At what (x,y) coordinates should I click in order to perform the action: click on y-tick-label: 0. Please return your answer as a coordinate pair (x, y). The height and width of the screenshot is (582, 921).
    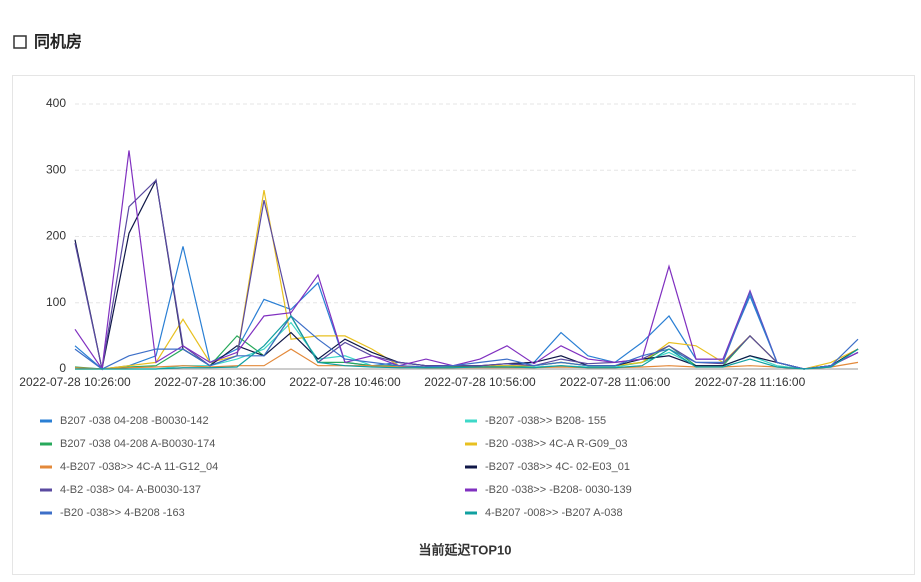
    Looking at the image, I should click on (62, 368).